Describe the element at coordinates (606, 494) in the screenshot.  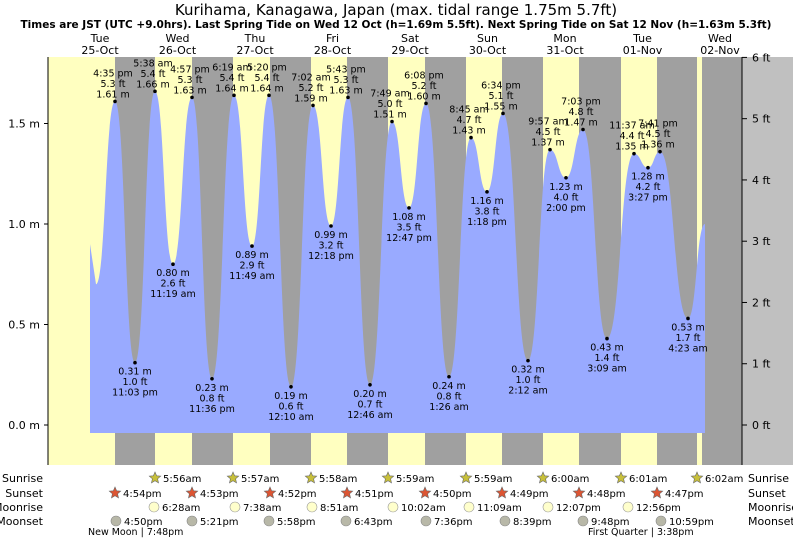
I see `sunset-time: 4:48pm` at that location.